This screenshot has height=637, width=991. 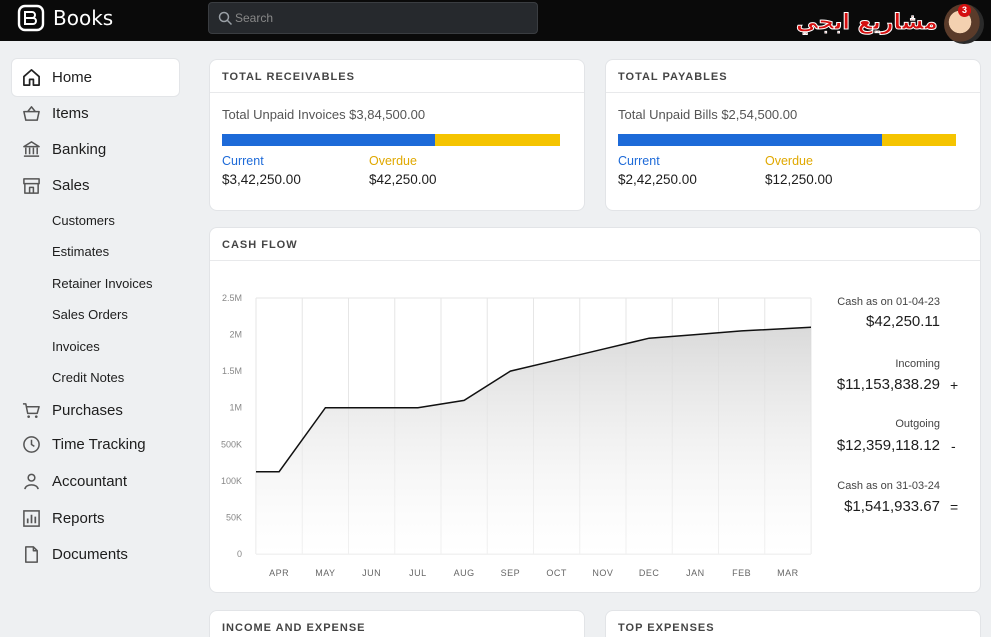 I want to click on sidebar-item-sales: Sales, so click(x=95, y=185).